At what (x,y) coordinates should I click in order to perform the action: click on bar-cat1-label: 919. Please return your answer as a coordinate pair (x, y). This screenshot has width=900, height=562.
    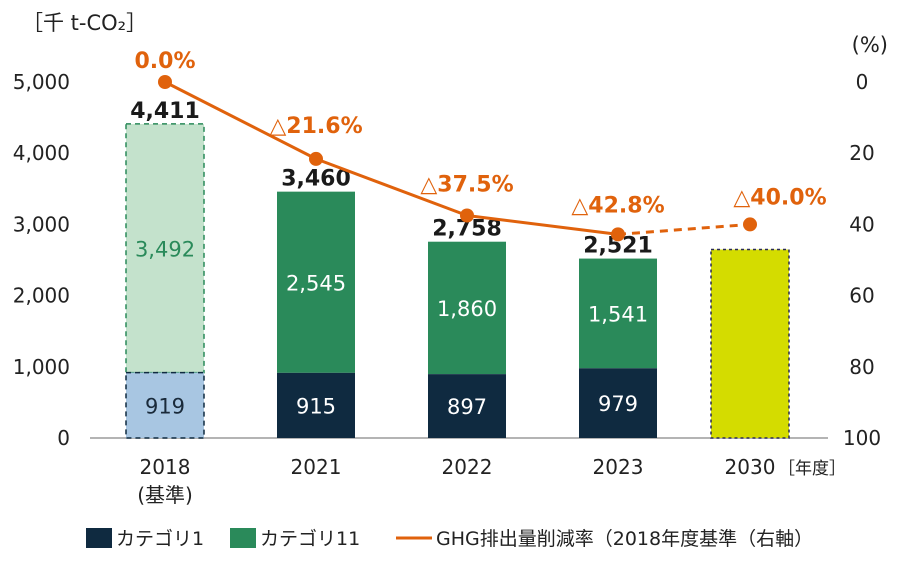
    Looking at the image, I should click on (165, 406).